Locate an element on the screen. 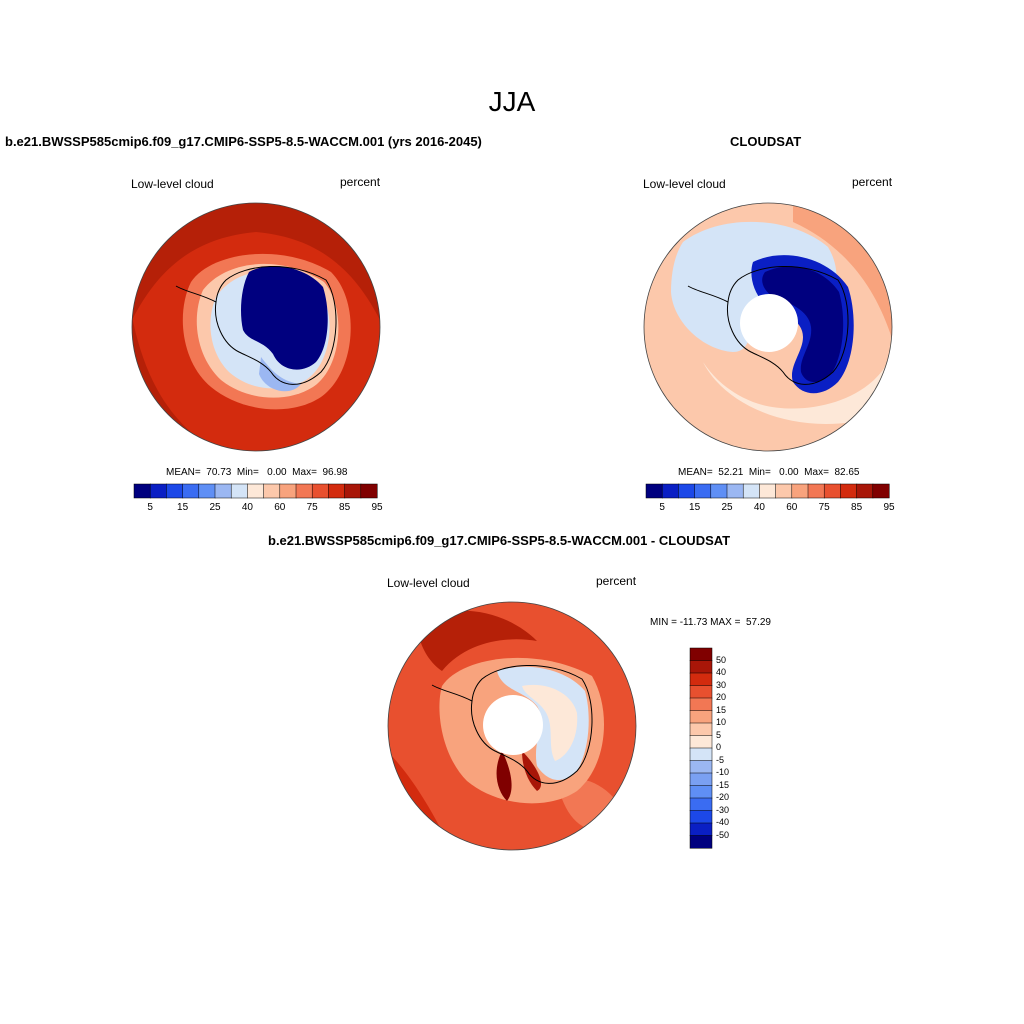 The width and height of the screenshot is (1024, 1024). colorbar-right-tick-label: 40 is located at coordinates (759, 507).